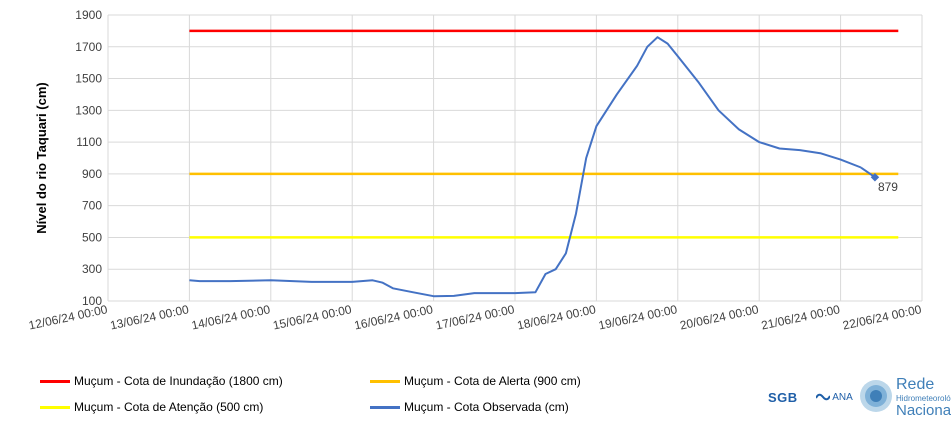 The height and width of the screenshot is (426, 951). What do you see at coordinates (55, 381) in the screenshot?
I see `legend-swatch-inundacao` at bounding box center [55, 381].